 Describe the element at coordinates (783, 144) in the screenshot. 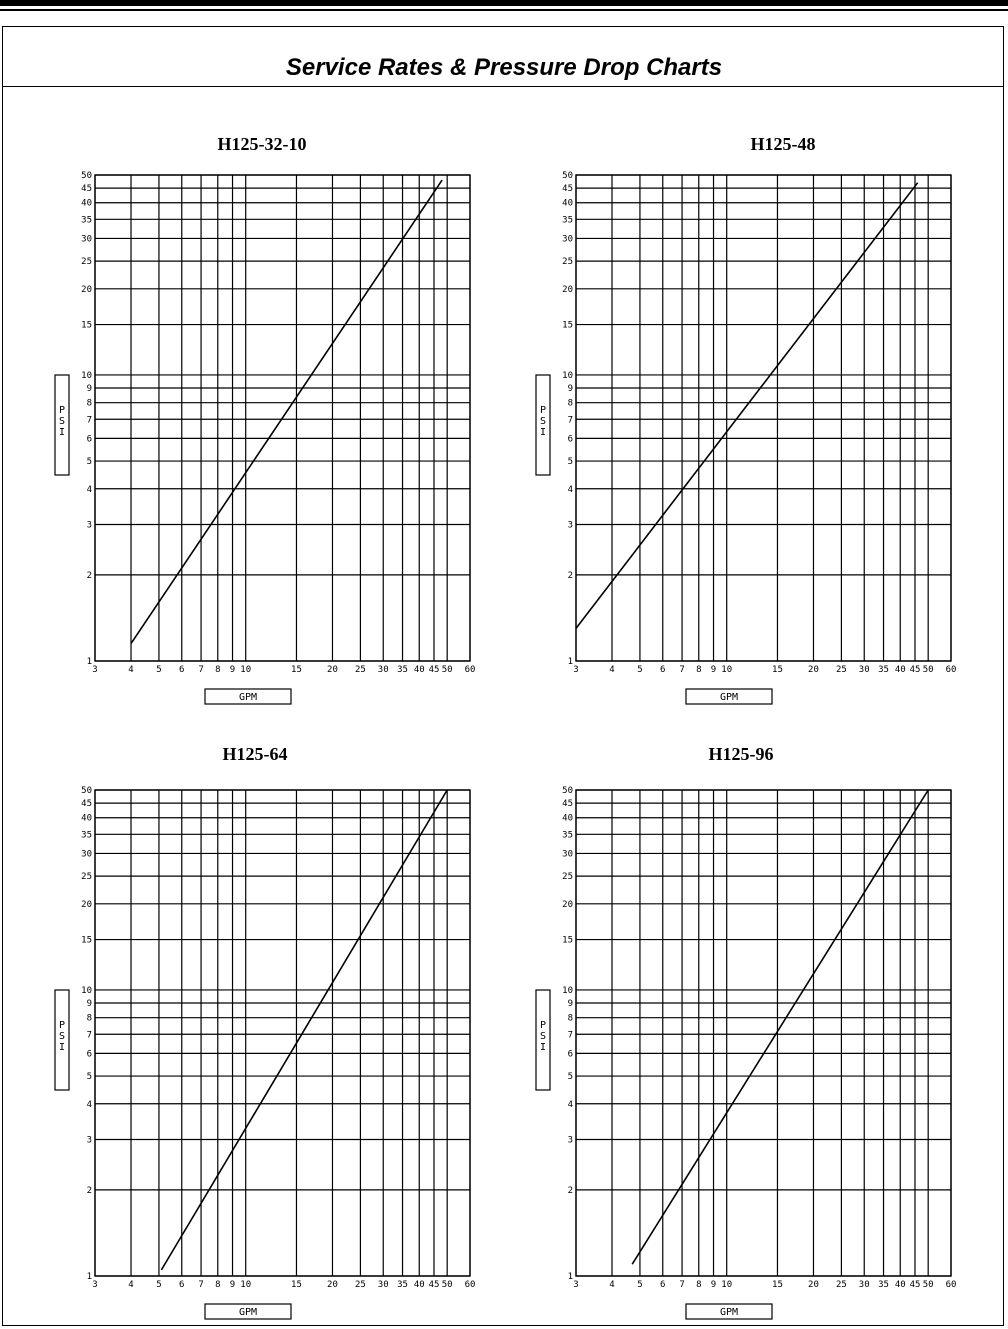

I see `chart-title: H125-48` at that location.